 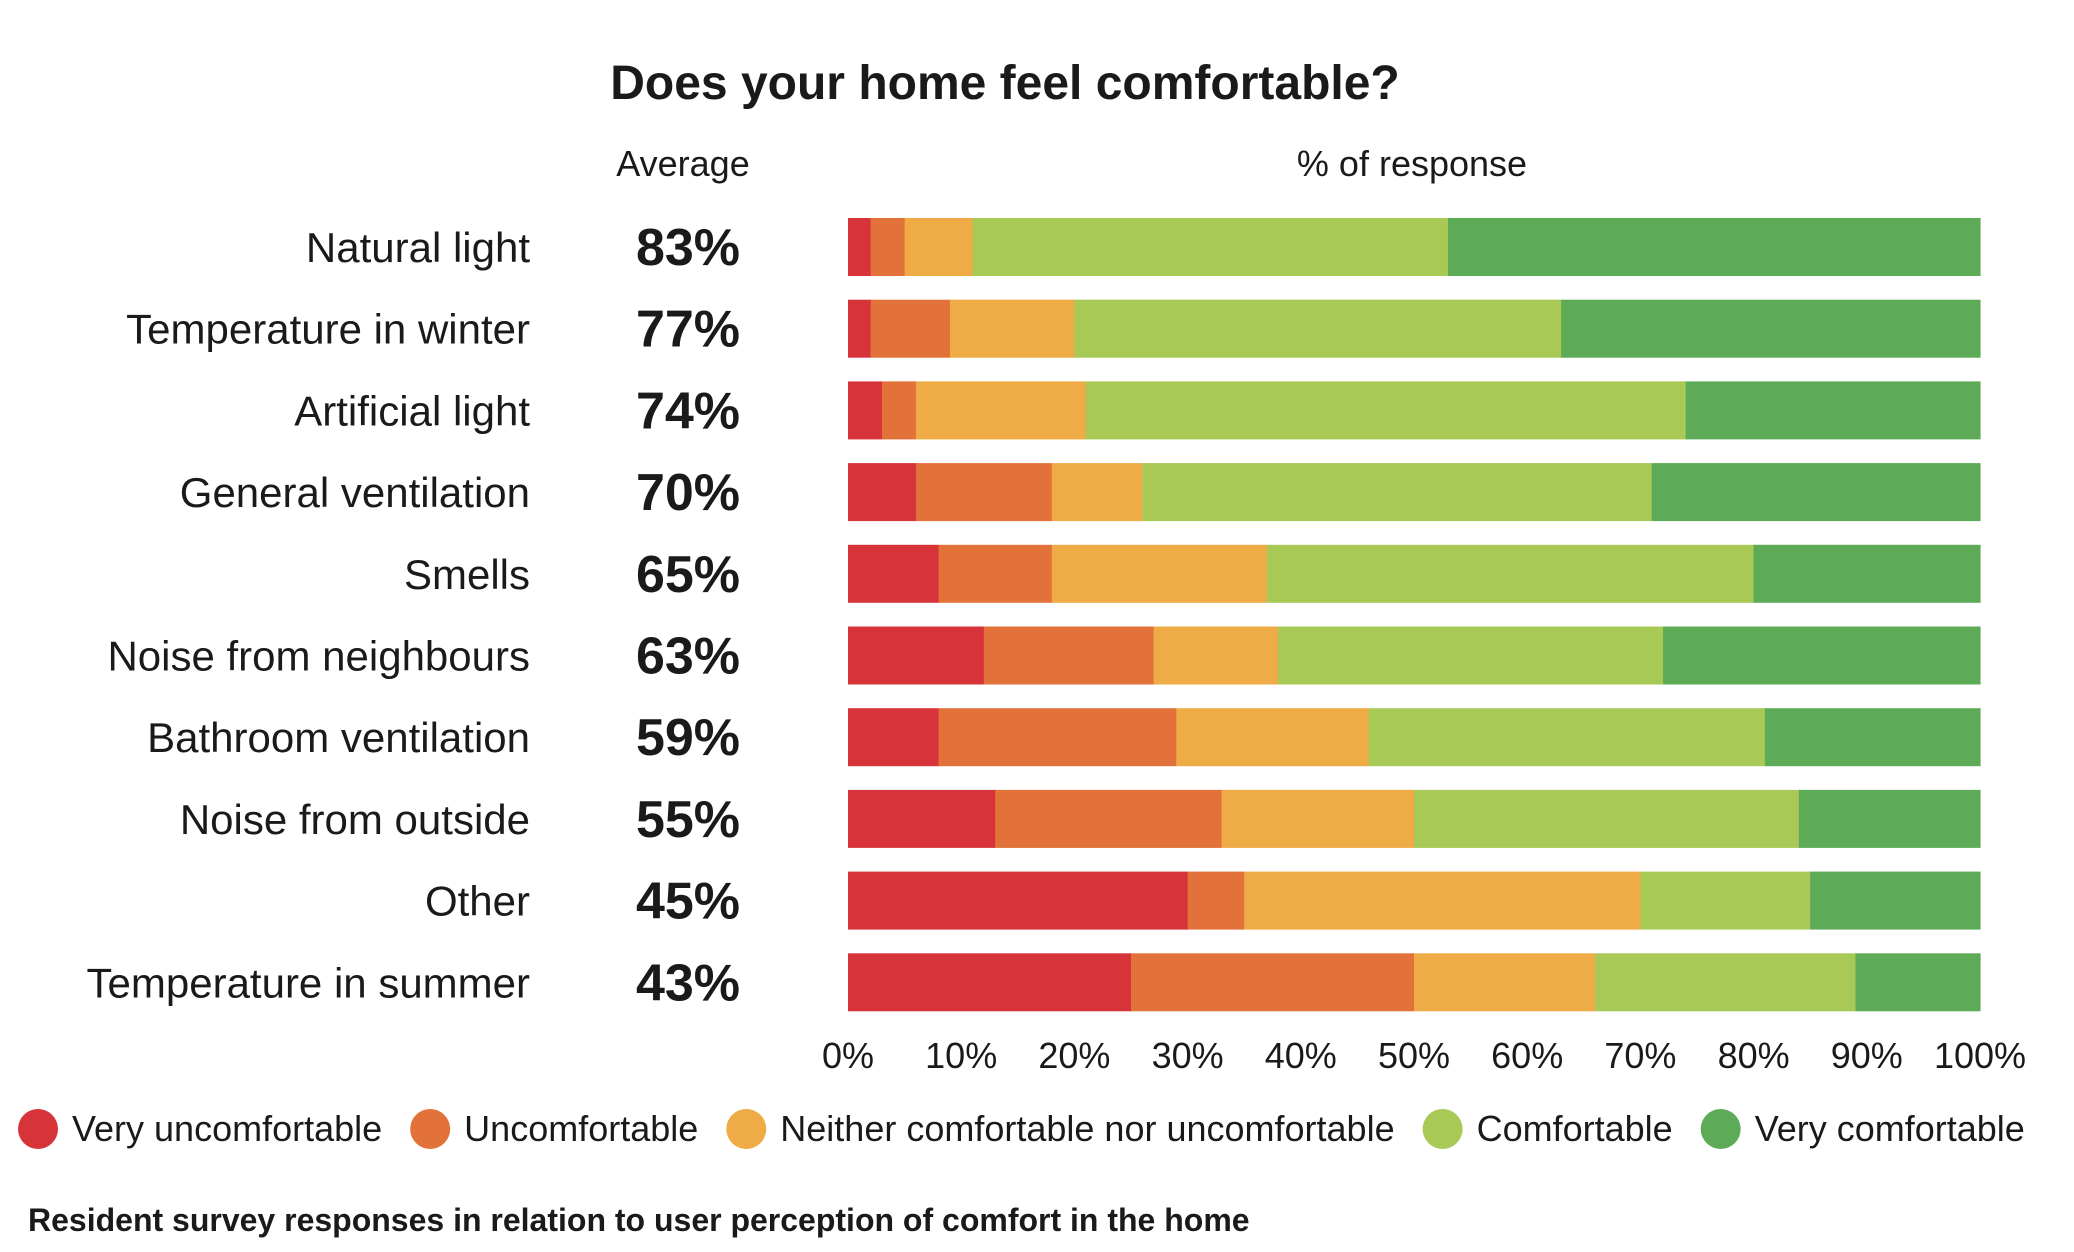 What do you see at coordinates (477, 901) in the screenshot?
I see `category-label: Other` at bounding box center [477, 901].